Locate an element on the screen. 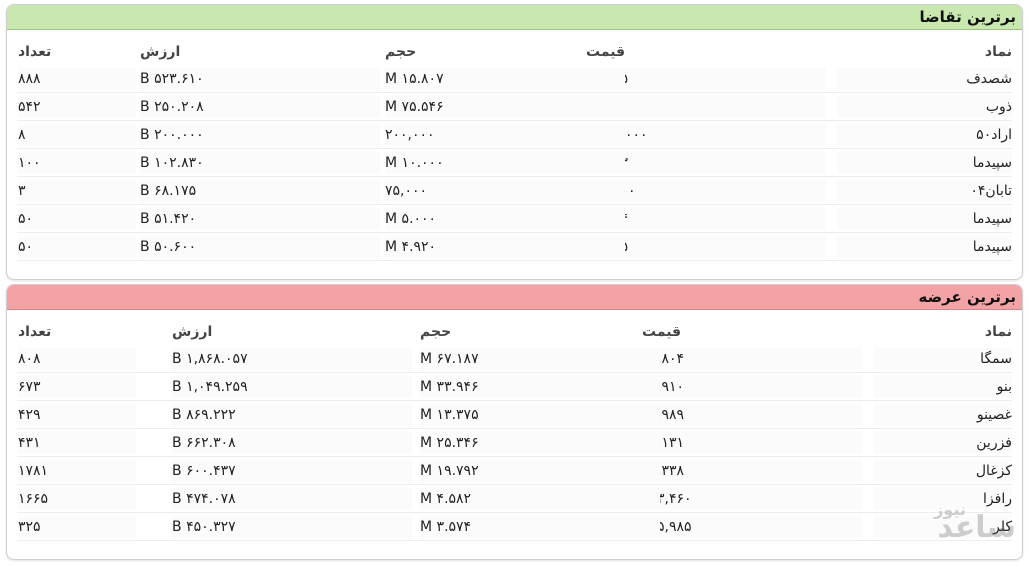 Image resolution: width=1029 pixels, height=567 pixels. table-row: بنو ۳۰,۹۱۰ ۳۳.۹۴۶ M ۱,۰۴۹.۲۵۹ B ۶۷۳ is located at coordinates (514, 387).